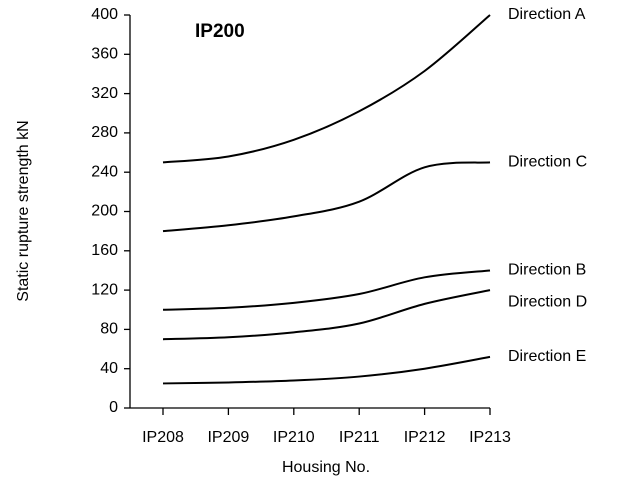  I want to click on y-tick-label: 40, so click(109, 368).